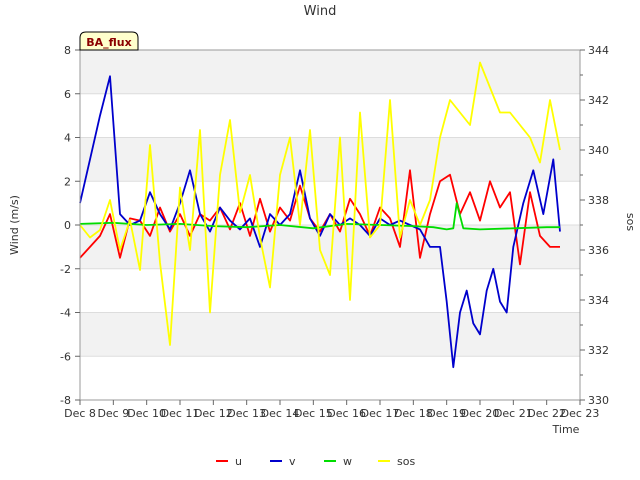 This screenshot has height=480, width=640. What do you see at coordinates (446, 413) in the screenshot?
I see `x-tick-label: Dec 19` at bounding box center [446, 413].